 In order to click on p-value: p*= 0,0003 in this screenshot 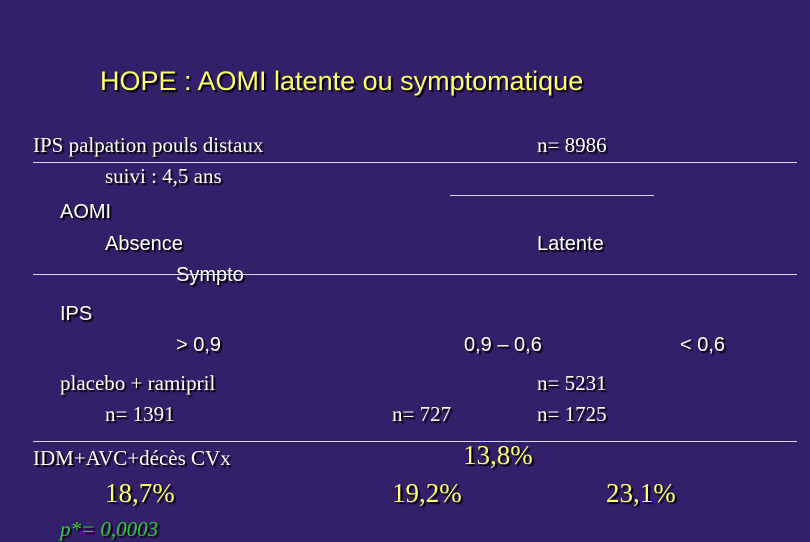, I will do `click(109, 529)`.